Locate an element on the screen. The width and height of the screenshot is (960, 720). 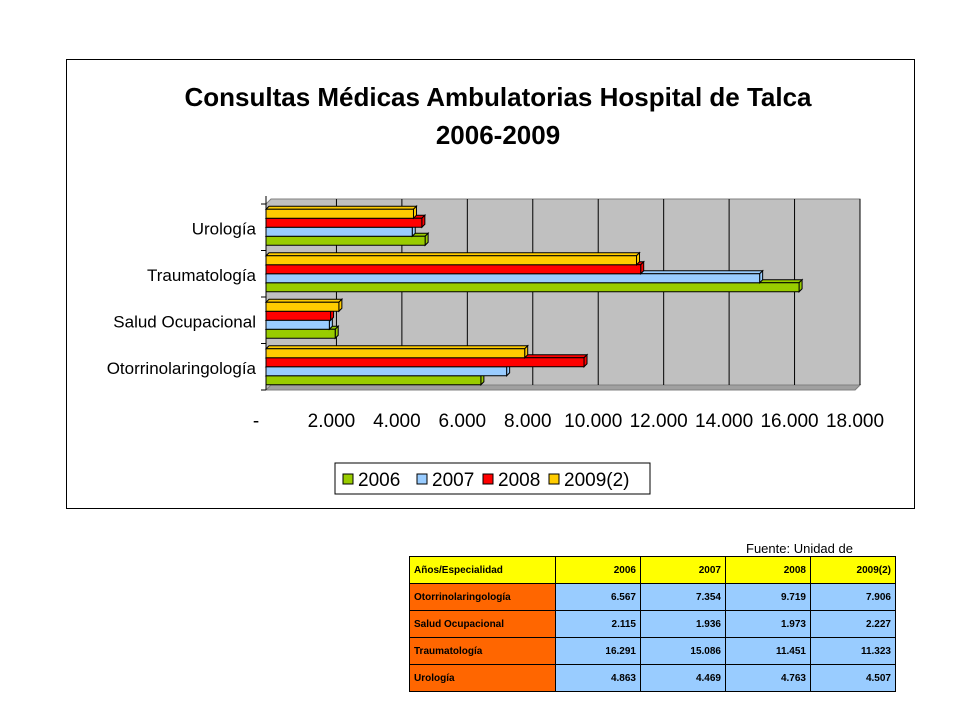
table-cell: Salud Ocupacional is located at coordinates (482, 624).